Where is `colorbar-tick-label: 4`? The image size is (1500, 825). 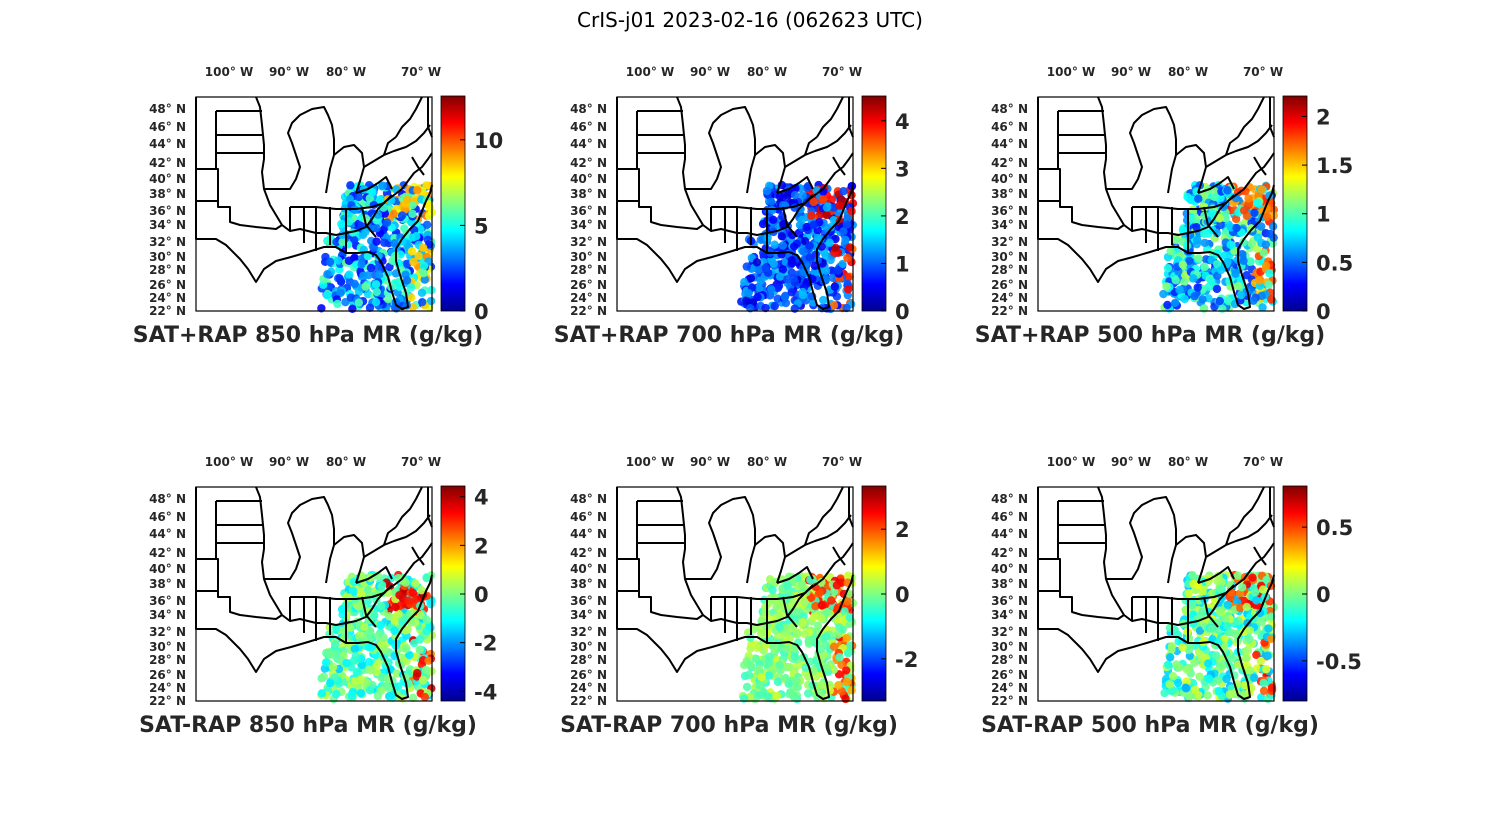
colorbar-tick-label: 4 is located at coordinates (902, 122).